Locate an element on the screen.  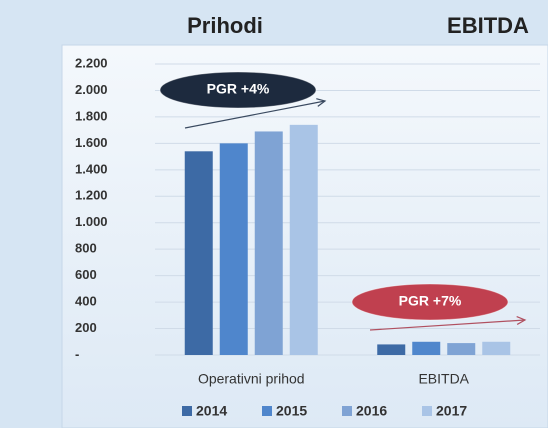
legend-label: 2016 is located at coordinates (371, 411).